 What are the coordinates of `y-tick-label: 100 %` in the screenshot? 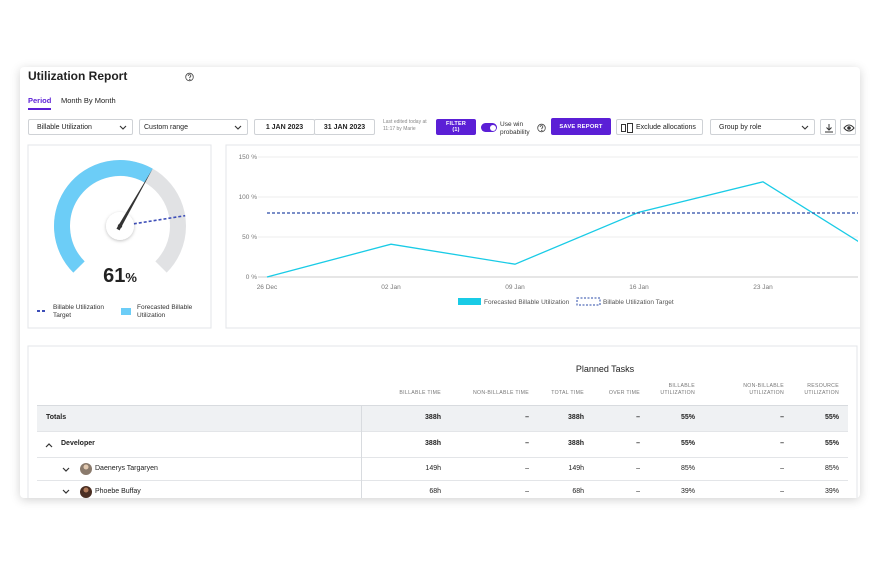 It's located at (248, 197).